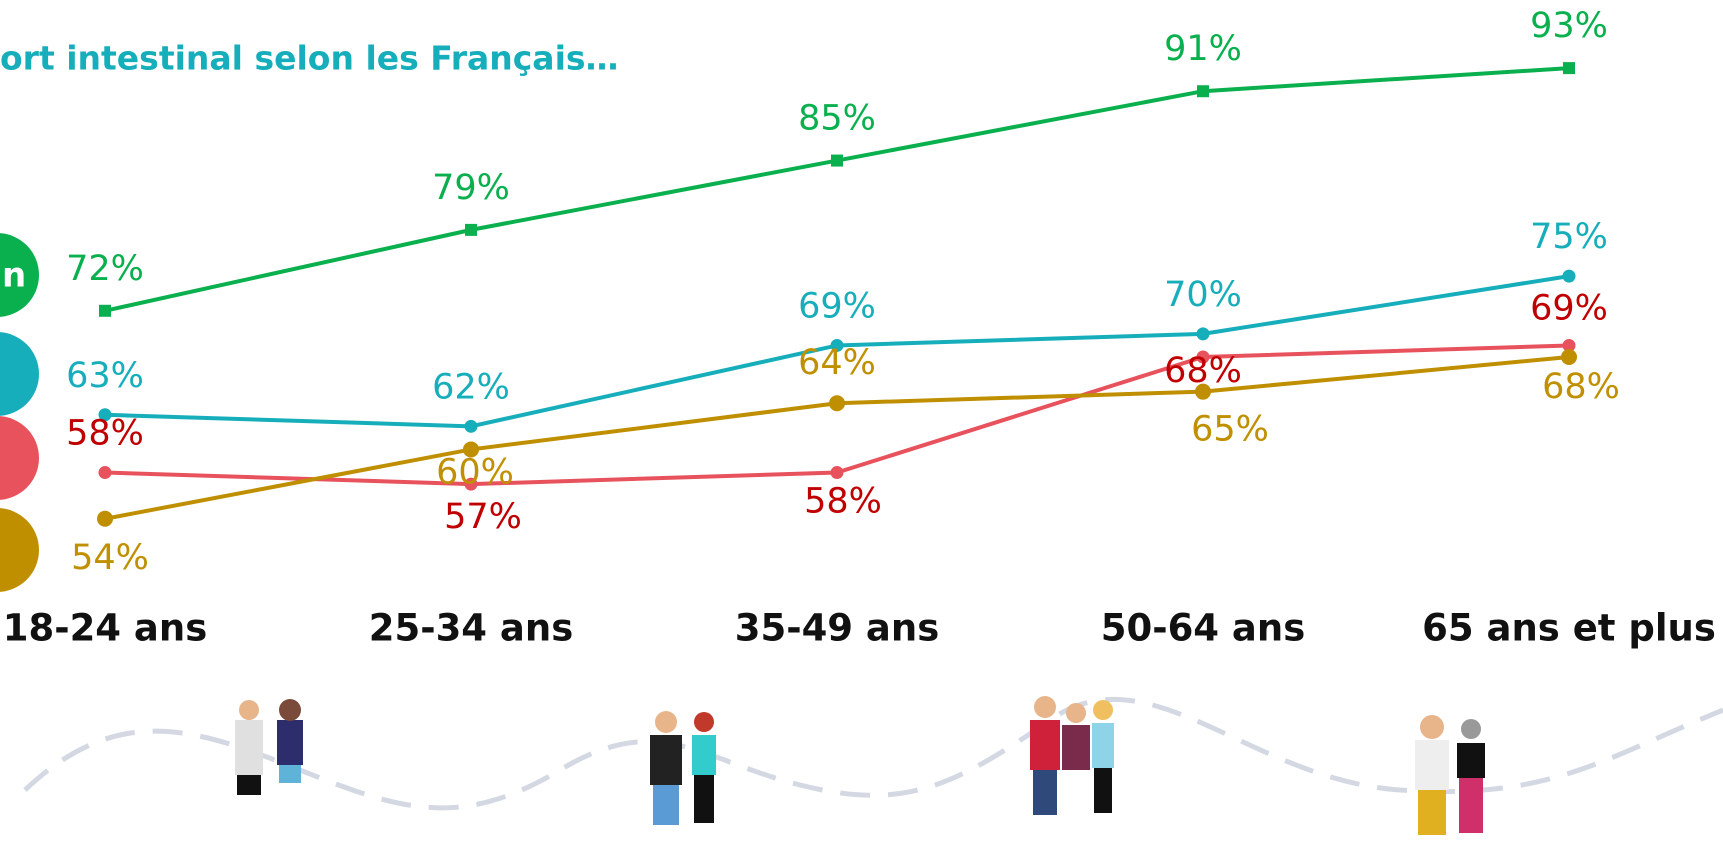 This screenshot has width=1723, height=842. Describe the element at coordinates (1569, 628) in the screenshot. I see `x-tick-label: 65 ans et plus` at that location.